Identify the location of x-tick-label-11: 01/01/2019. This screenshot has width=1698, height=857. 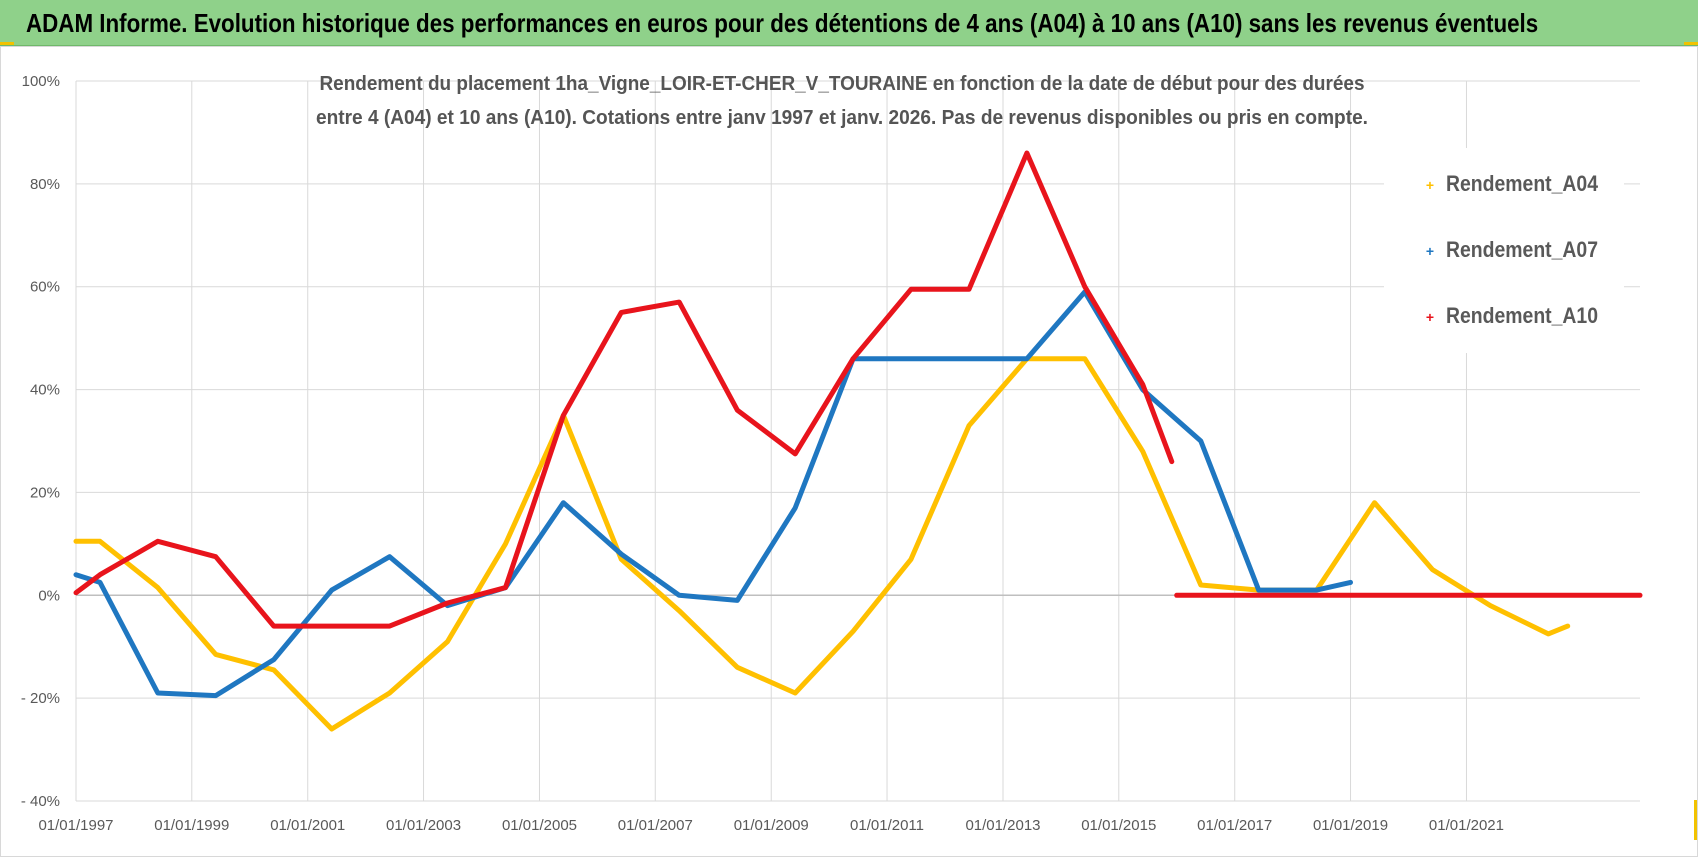
(1350, 825).